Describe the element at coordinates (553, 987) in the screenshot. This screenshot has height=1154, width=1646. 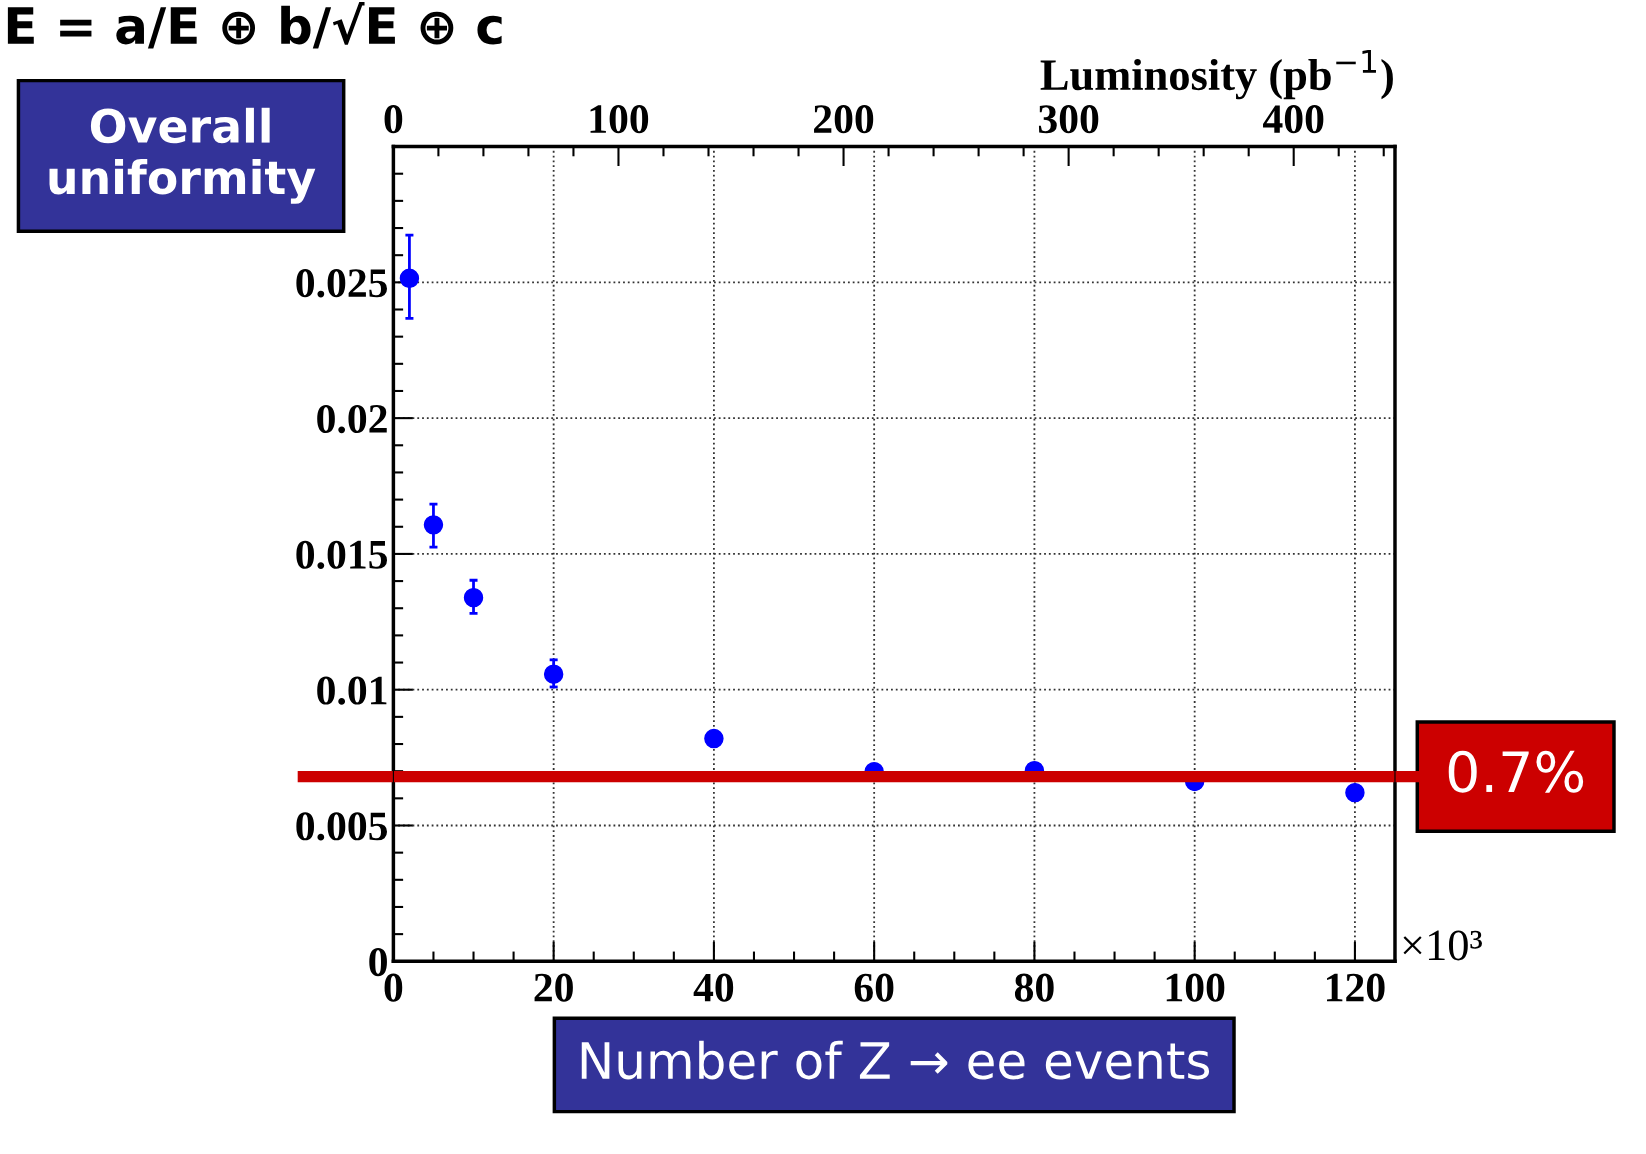
I see `x-tick-label: 20` at that location.